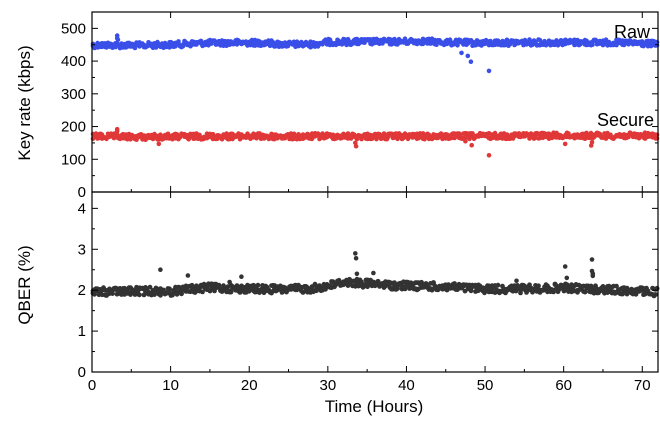  I want to click on x-axis-label: Time (Hours), so click(374, 406).